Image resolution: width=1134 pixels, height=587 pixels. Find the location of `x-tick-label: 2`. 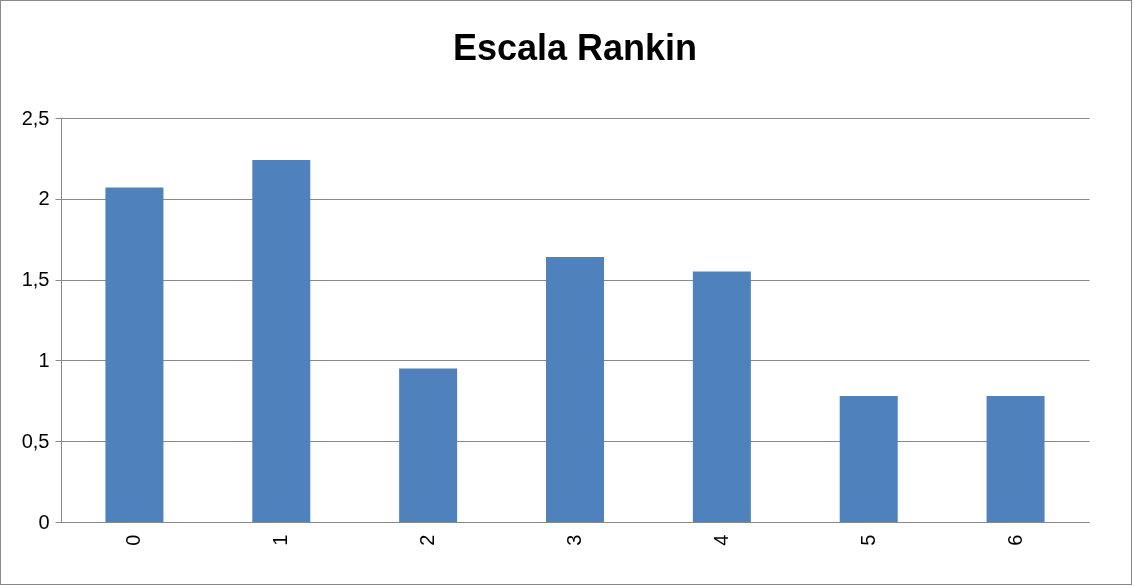

x-tick-label: 2 is located at coordinates (427, 540).